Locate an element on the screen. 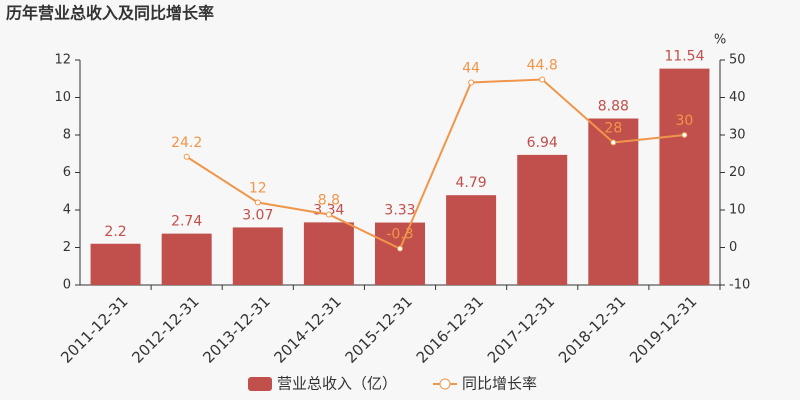 Image resolution: width=800 pixels, height=400 pixels. x-tick-label: 2016-12-31 is located at coordinates (450, 329).